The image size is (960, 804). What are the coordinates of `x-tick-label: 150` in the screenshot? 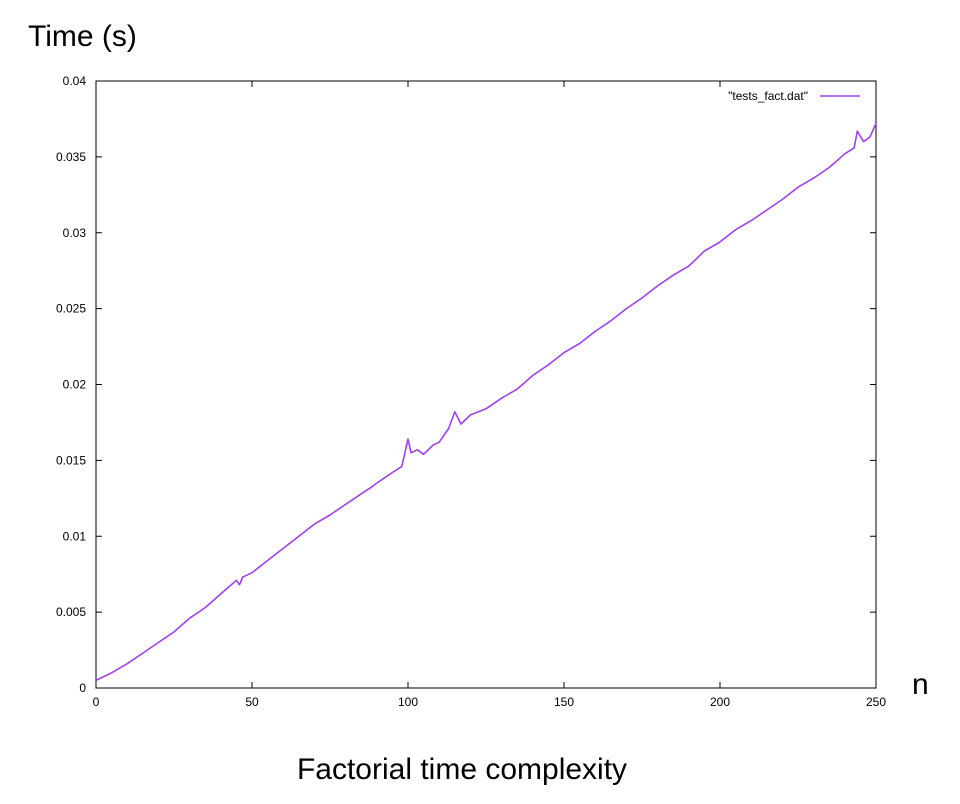 It's located at (564, 702).